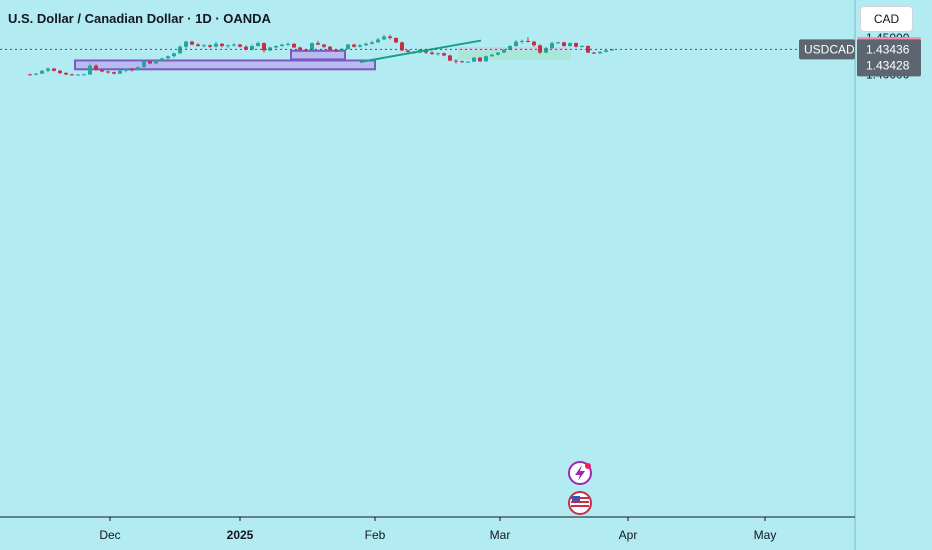 Image resolution: width=932 pixels, height=550 pixels. What do you see at coordinates (500, 535) in the screenshot?
I see `time-tick-label: Mar` at bounding box center [500, 535].